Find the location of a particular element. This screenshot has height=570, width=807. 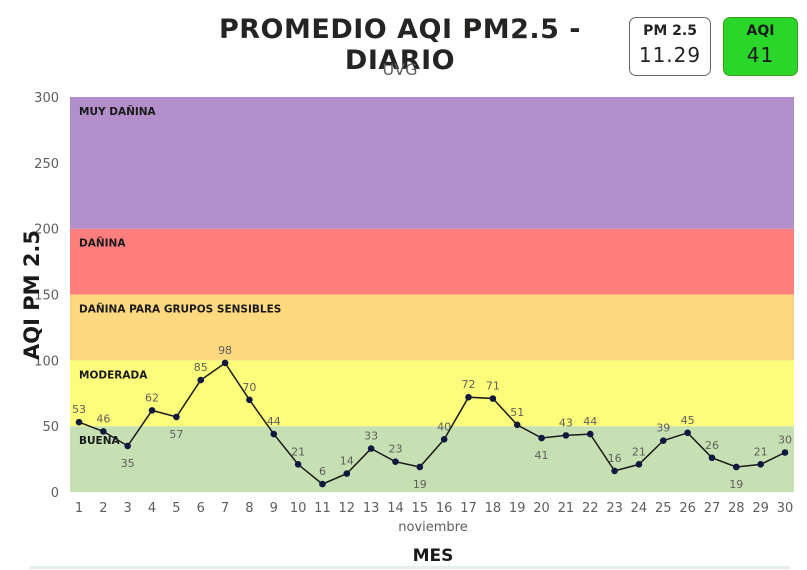

band-label: MODERADA is located at coordinates (113, 375).